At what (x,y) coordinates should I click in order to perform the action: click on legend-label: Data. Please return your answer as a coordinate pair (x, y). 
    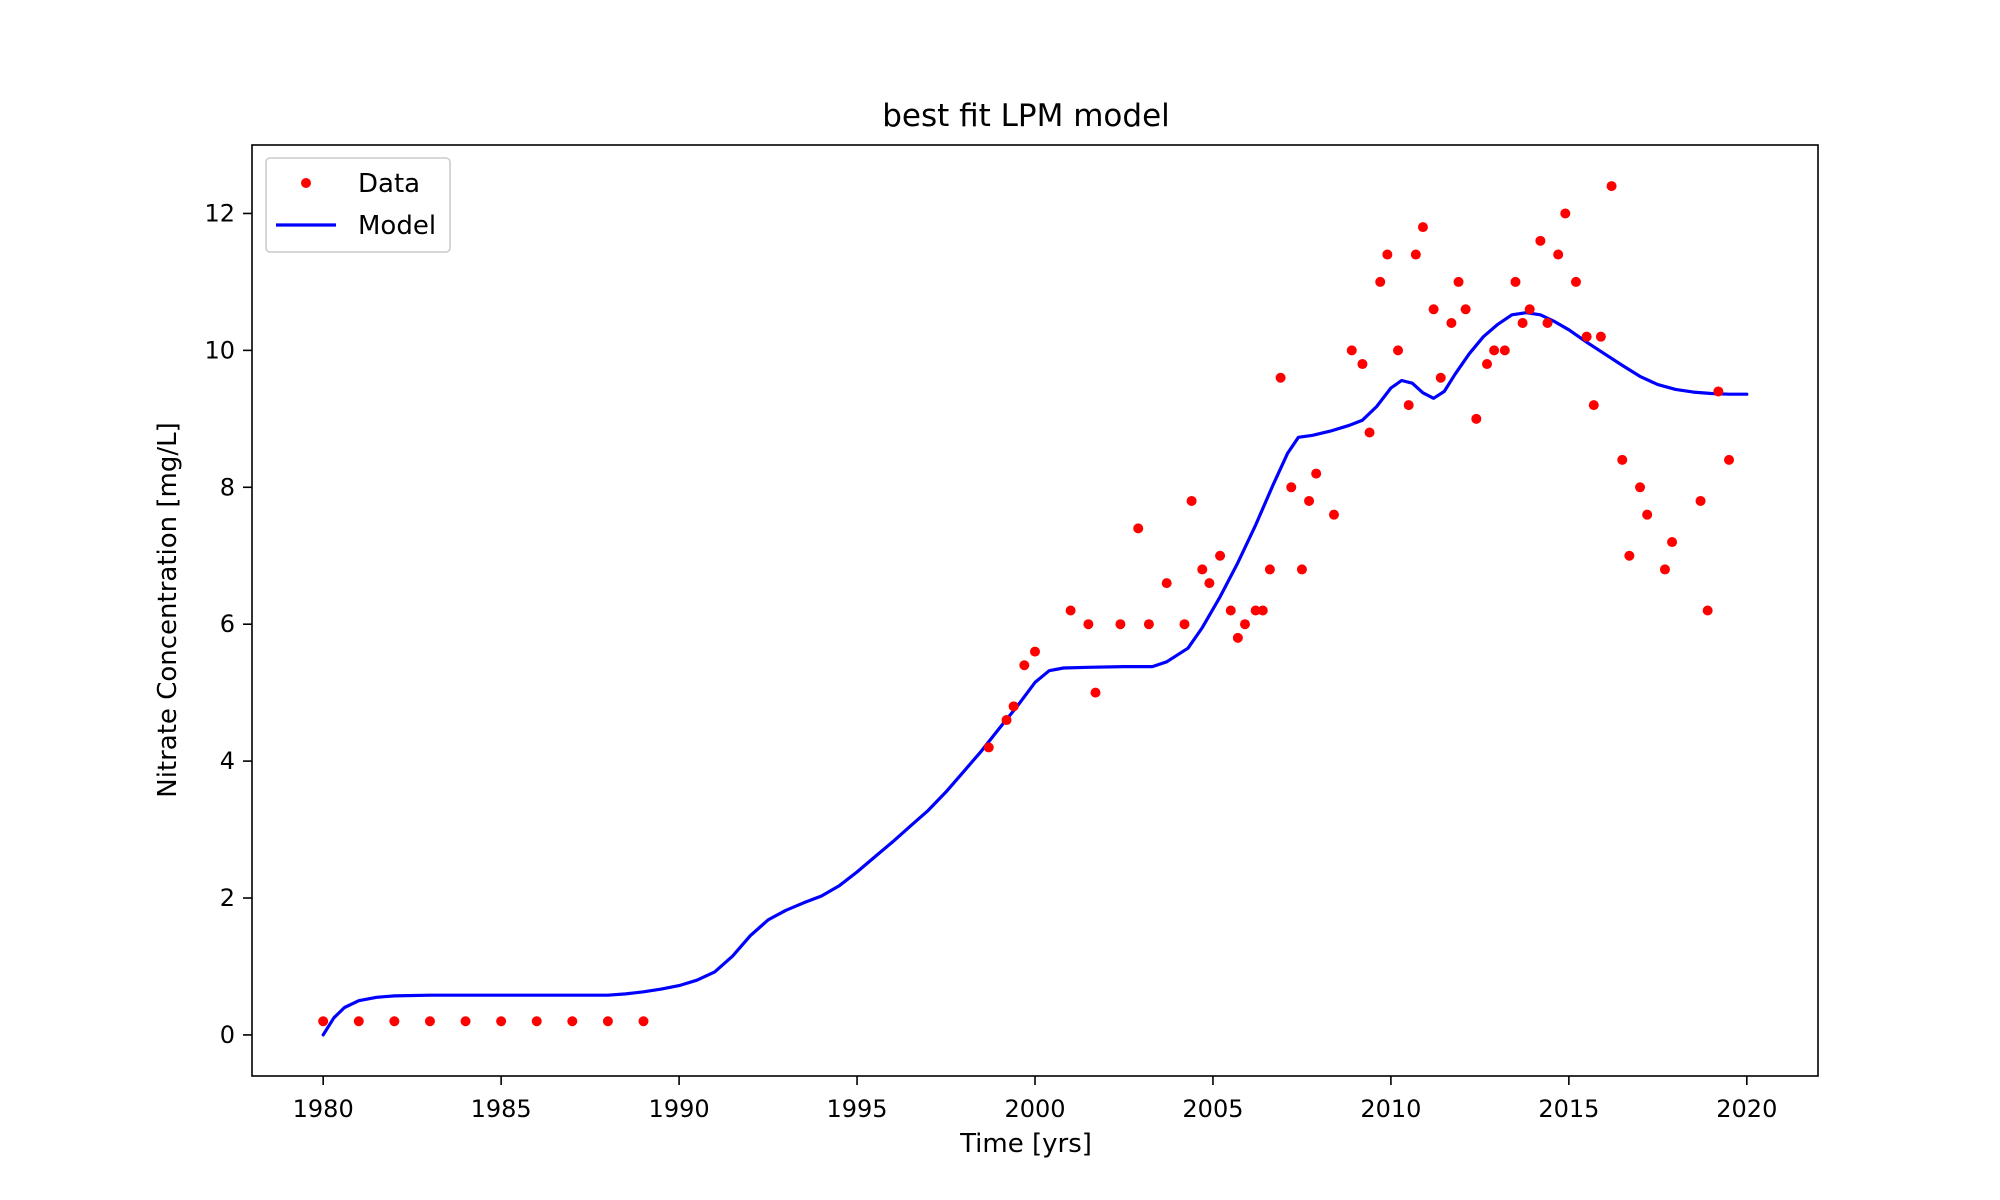
    Looking at the image, I should click on (389, 184).